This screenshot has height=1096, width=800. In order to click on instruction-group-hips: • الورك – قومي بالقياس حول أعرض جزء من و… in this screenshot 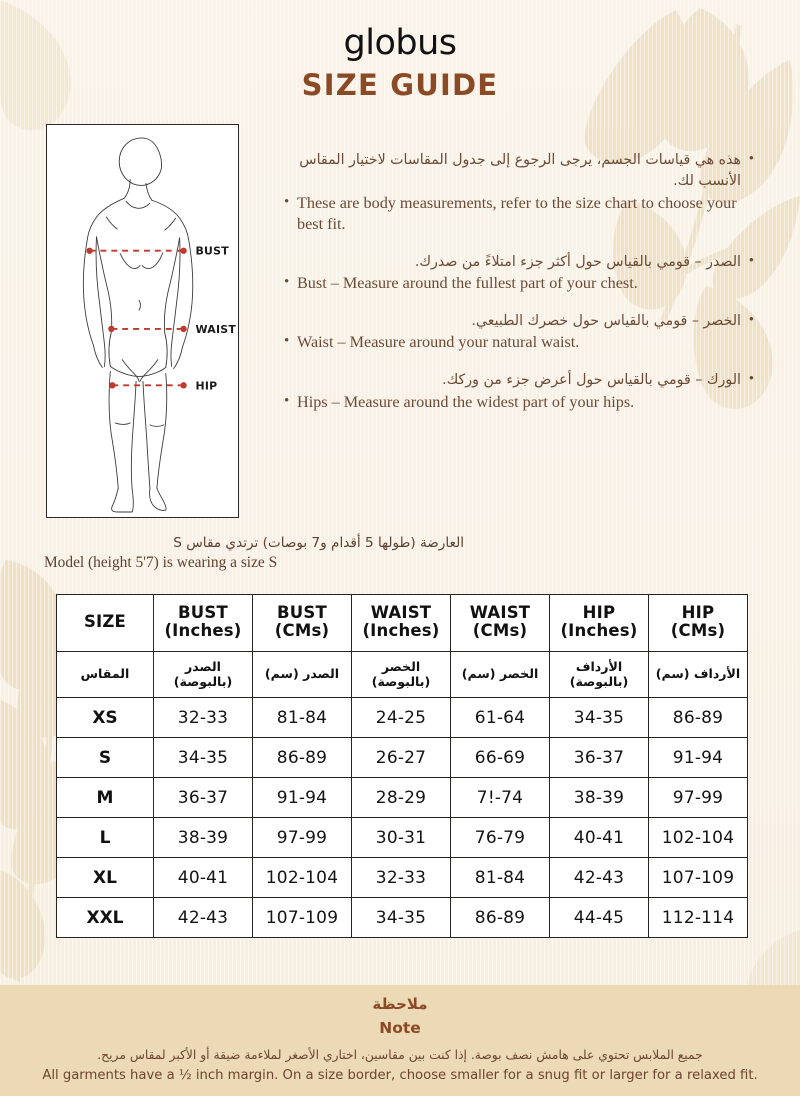, I will do `click(519, 391)`.